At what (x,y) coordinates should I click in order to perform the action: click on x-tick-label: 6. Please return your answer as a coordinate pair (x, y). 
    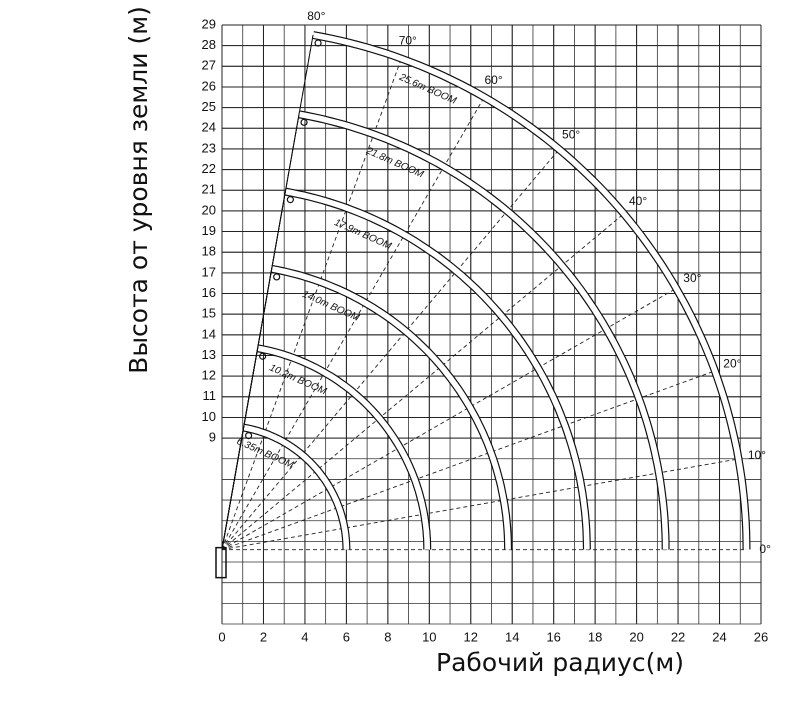
    Looking at the image, I should click on (346, 636).